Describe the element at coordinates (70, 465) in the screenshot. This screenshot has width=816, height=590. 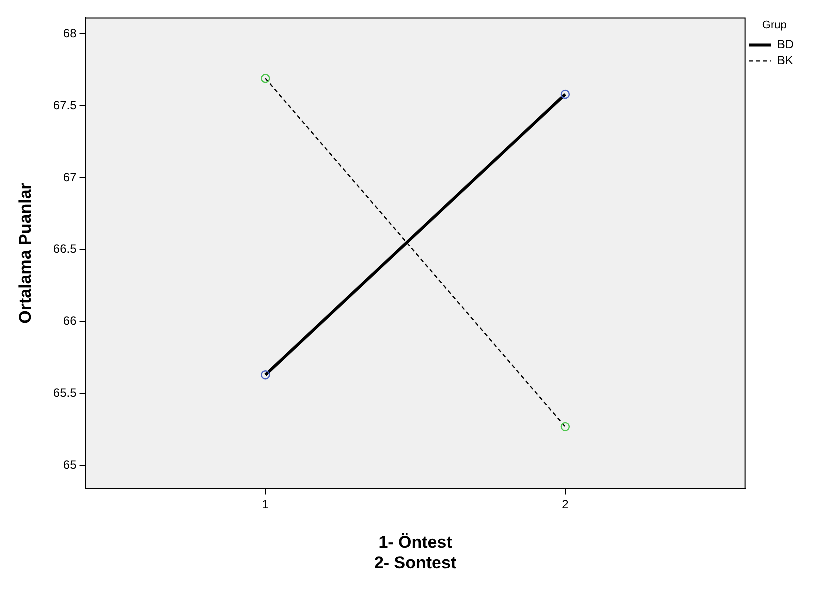
I see `y-tick-label: 65` at that location.